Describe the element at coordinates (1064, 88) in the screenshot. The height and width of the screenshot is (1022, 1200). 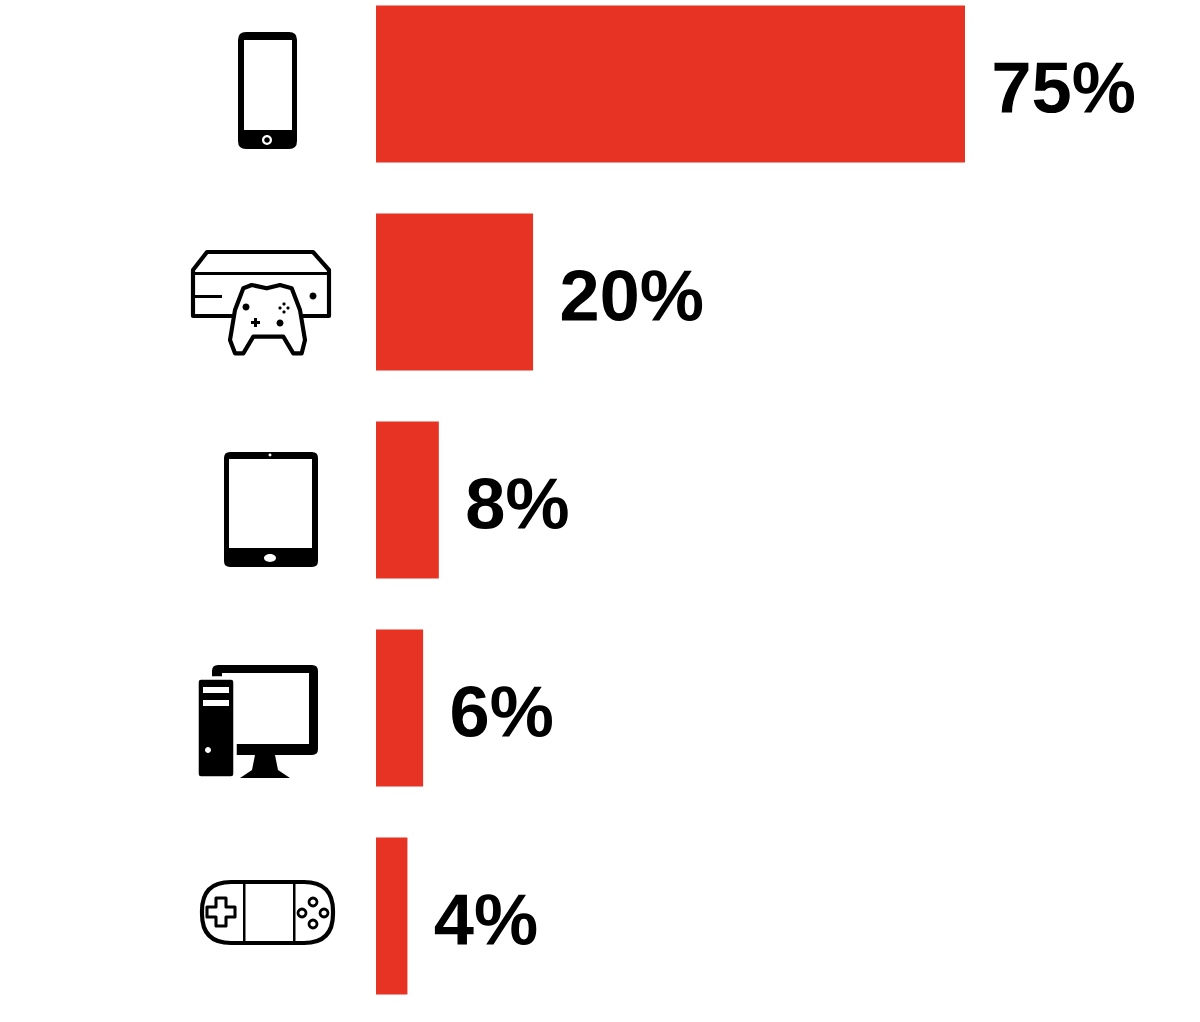
I see `data-label: 75%` at that location.